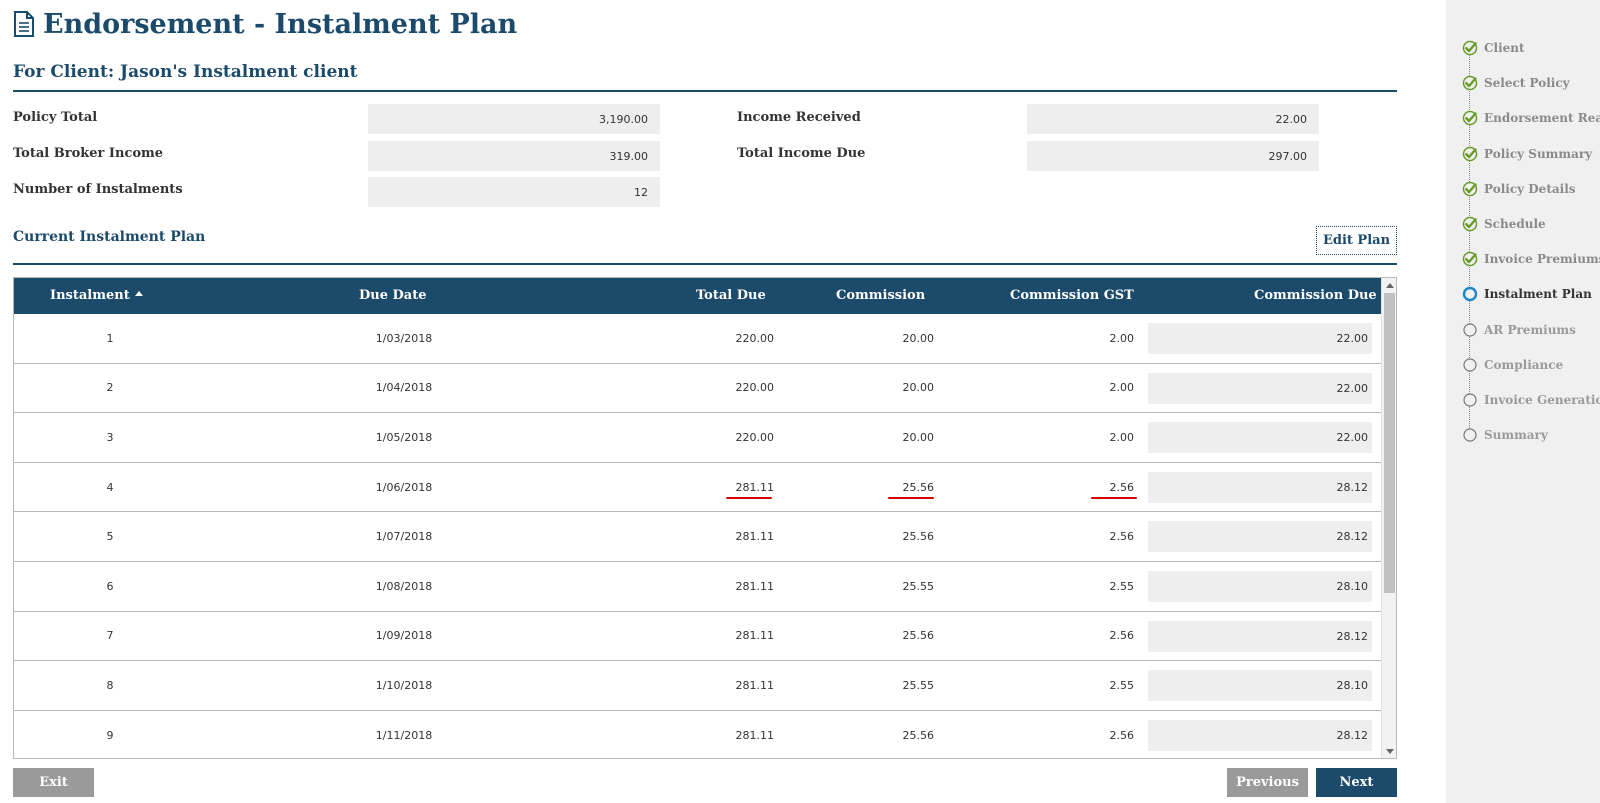 This screenshot has width=1600, height=803. I want to click on cell-due-date: 1/06/2018, so click(404, 487).